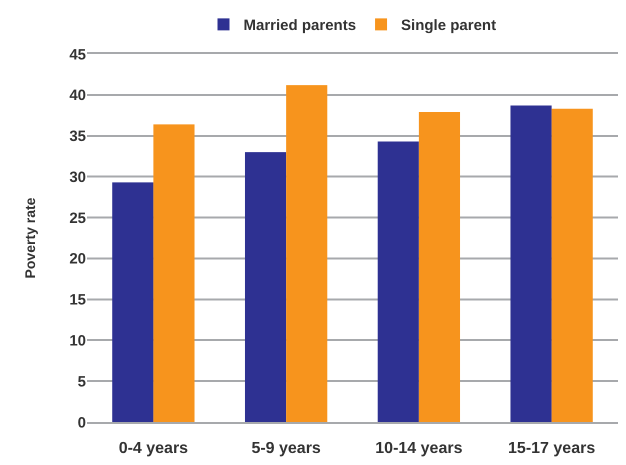  Describe the element at coordinates (419, 448) in the screenshot. I see `x-tick-label: 10-14 years` at that location.